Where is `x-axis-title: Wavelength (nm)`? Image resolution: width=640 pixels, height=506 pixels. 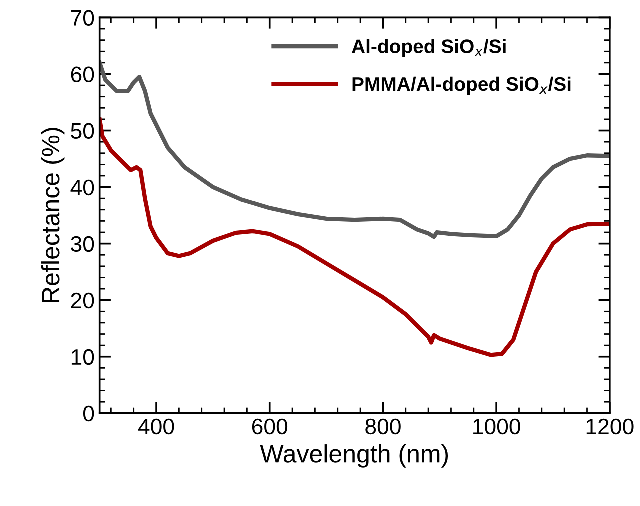
x-axis-title: Wavelength (nm) is located at coordinates (354, 456).